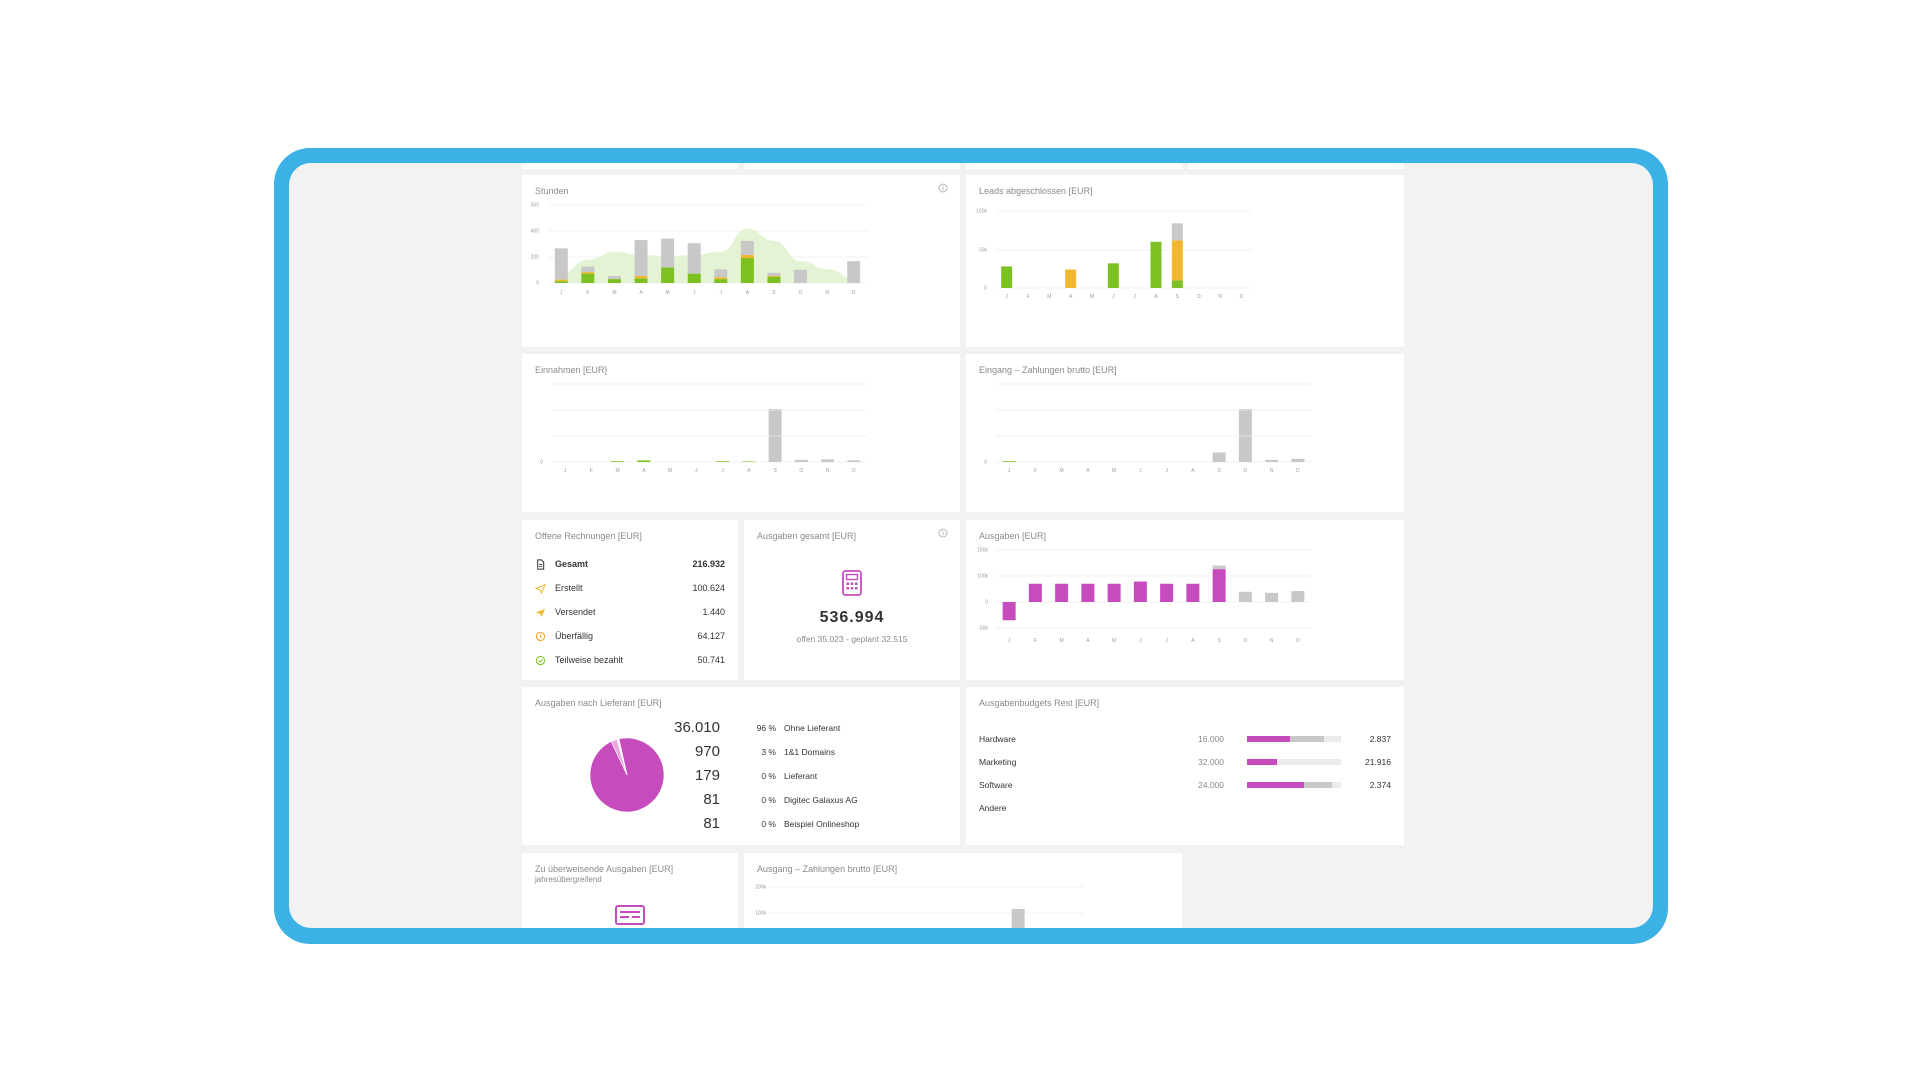 This screenshot has width=1920, height=1080. Describe the element at coordinates (630, 613) in the screenshot. I see `invoice-status-row: Versendet 1.440` at that location.